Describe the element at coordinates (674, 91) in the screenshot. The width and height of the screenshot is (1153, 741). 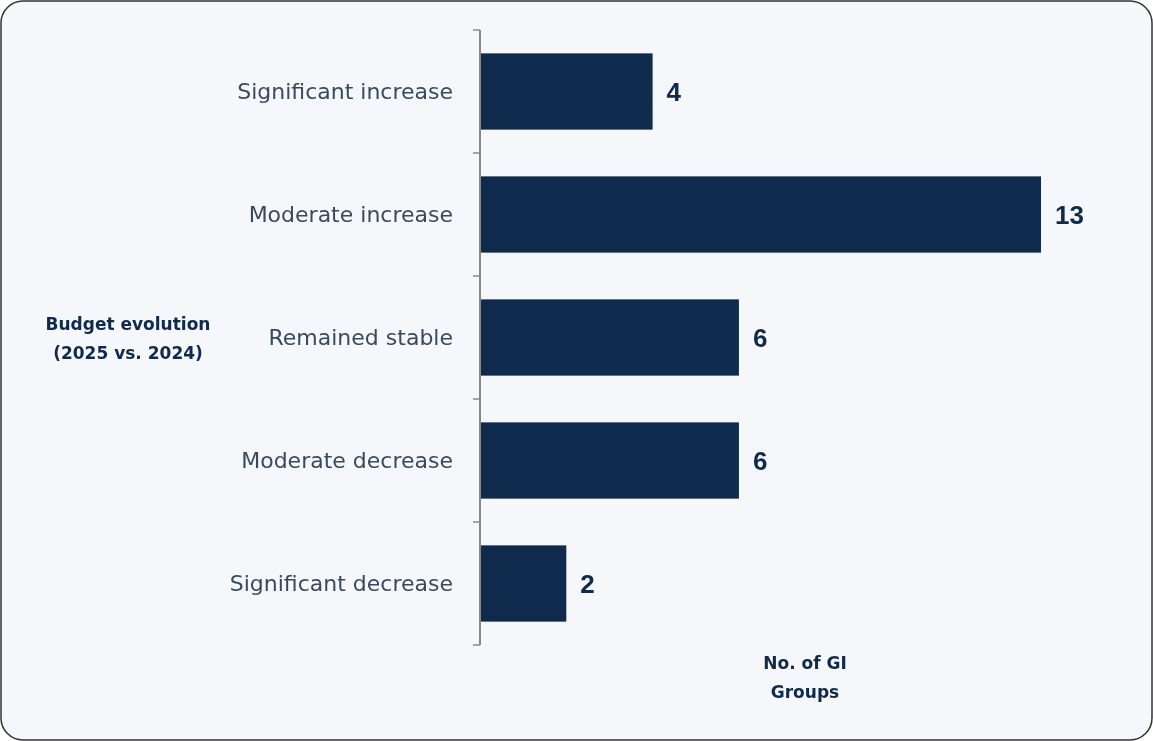
I see `data-label: 4` at that location.